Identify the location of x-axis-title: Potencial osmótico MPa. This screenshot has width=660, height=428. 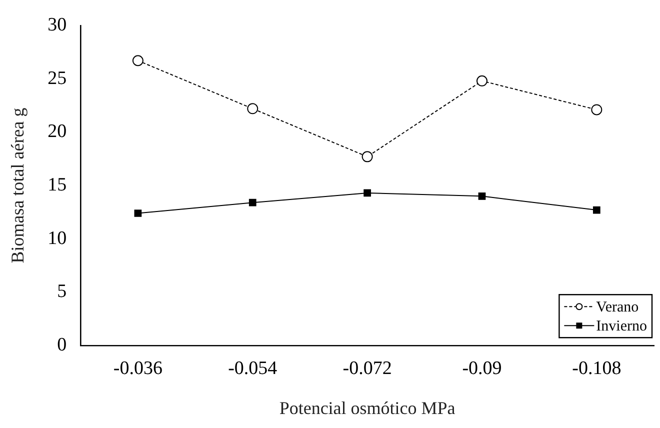
(367, 408).